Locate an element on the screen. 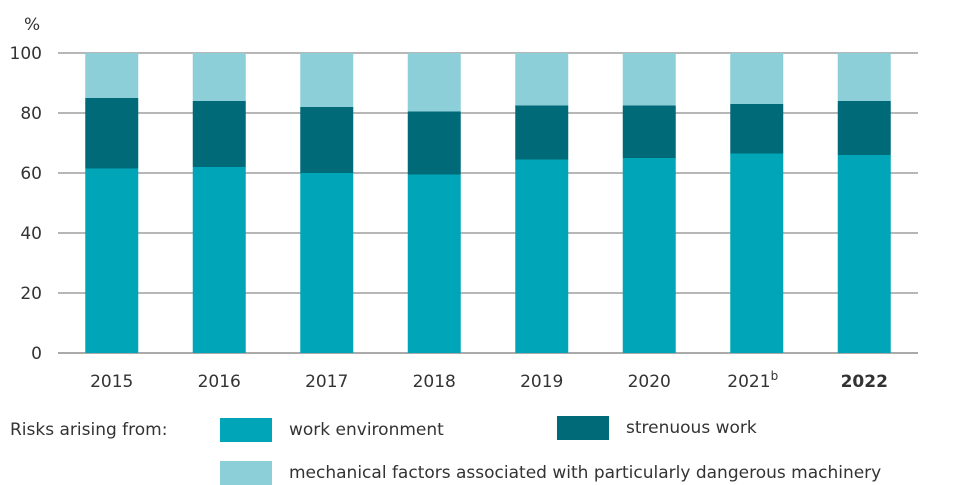  x-tick-label-2019: 2019 is located at coordinates (541, 382).